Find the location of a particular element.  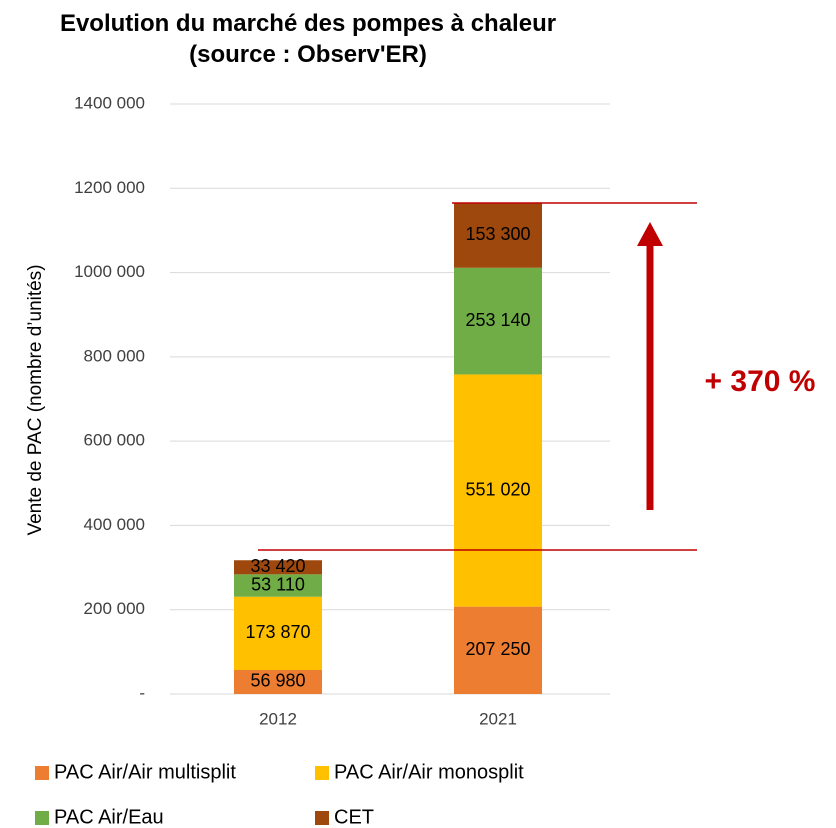

data-label: 551 020 is located at coordinates (497, 489).